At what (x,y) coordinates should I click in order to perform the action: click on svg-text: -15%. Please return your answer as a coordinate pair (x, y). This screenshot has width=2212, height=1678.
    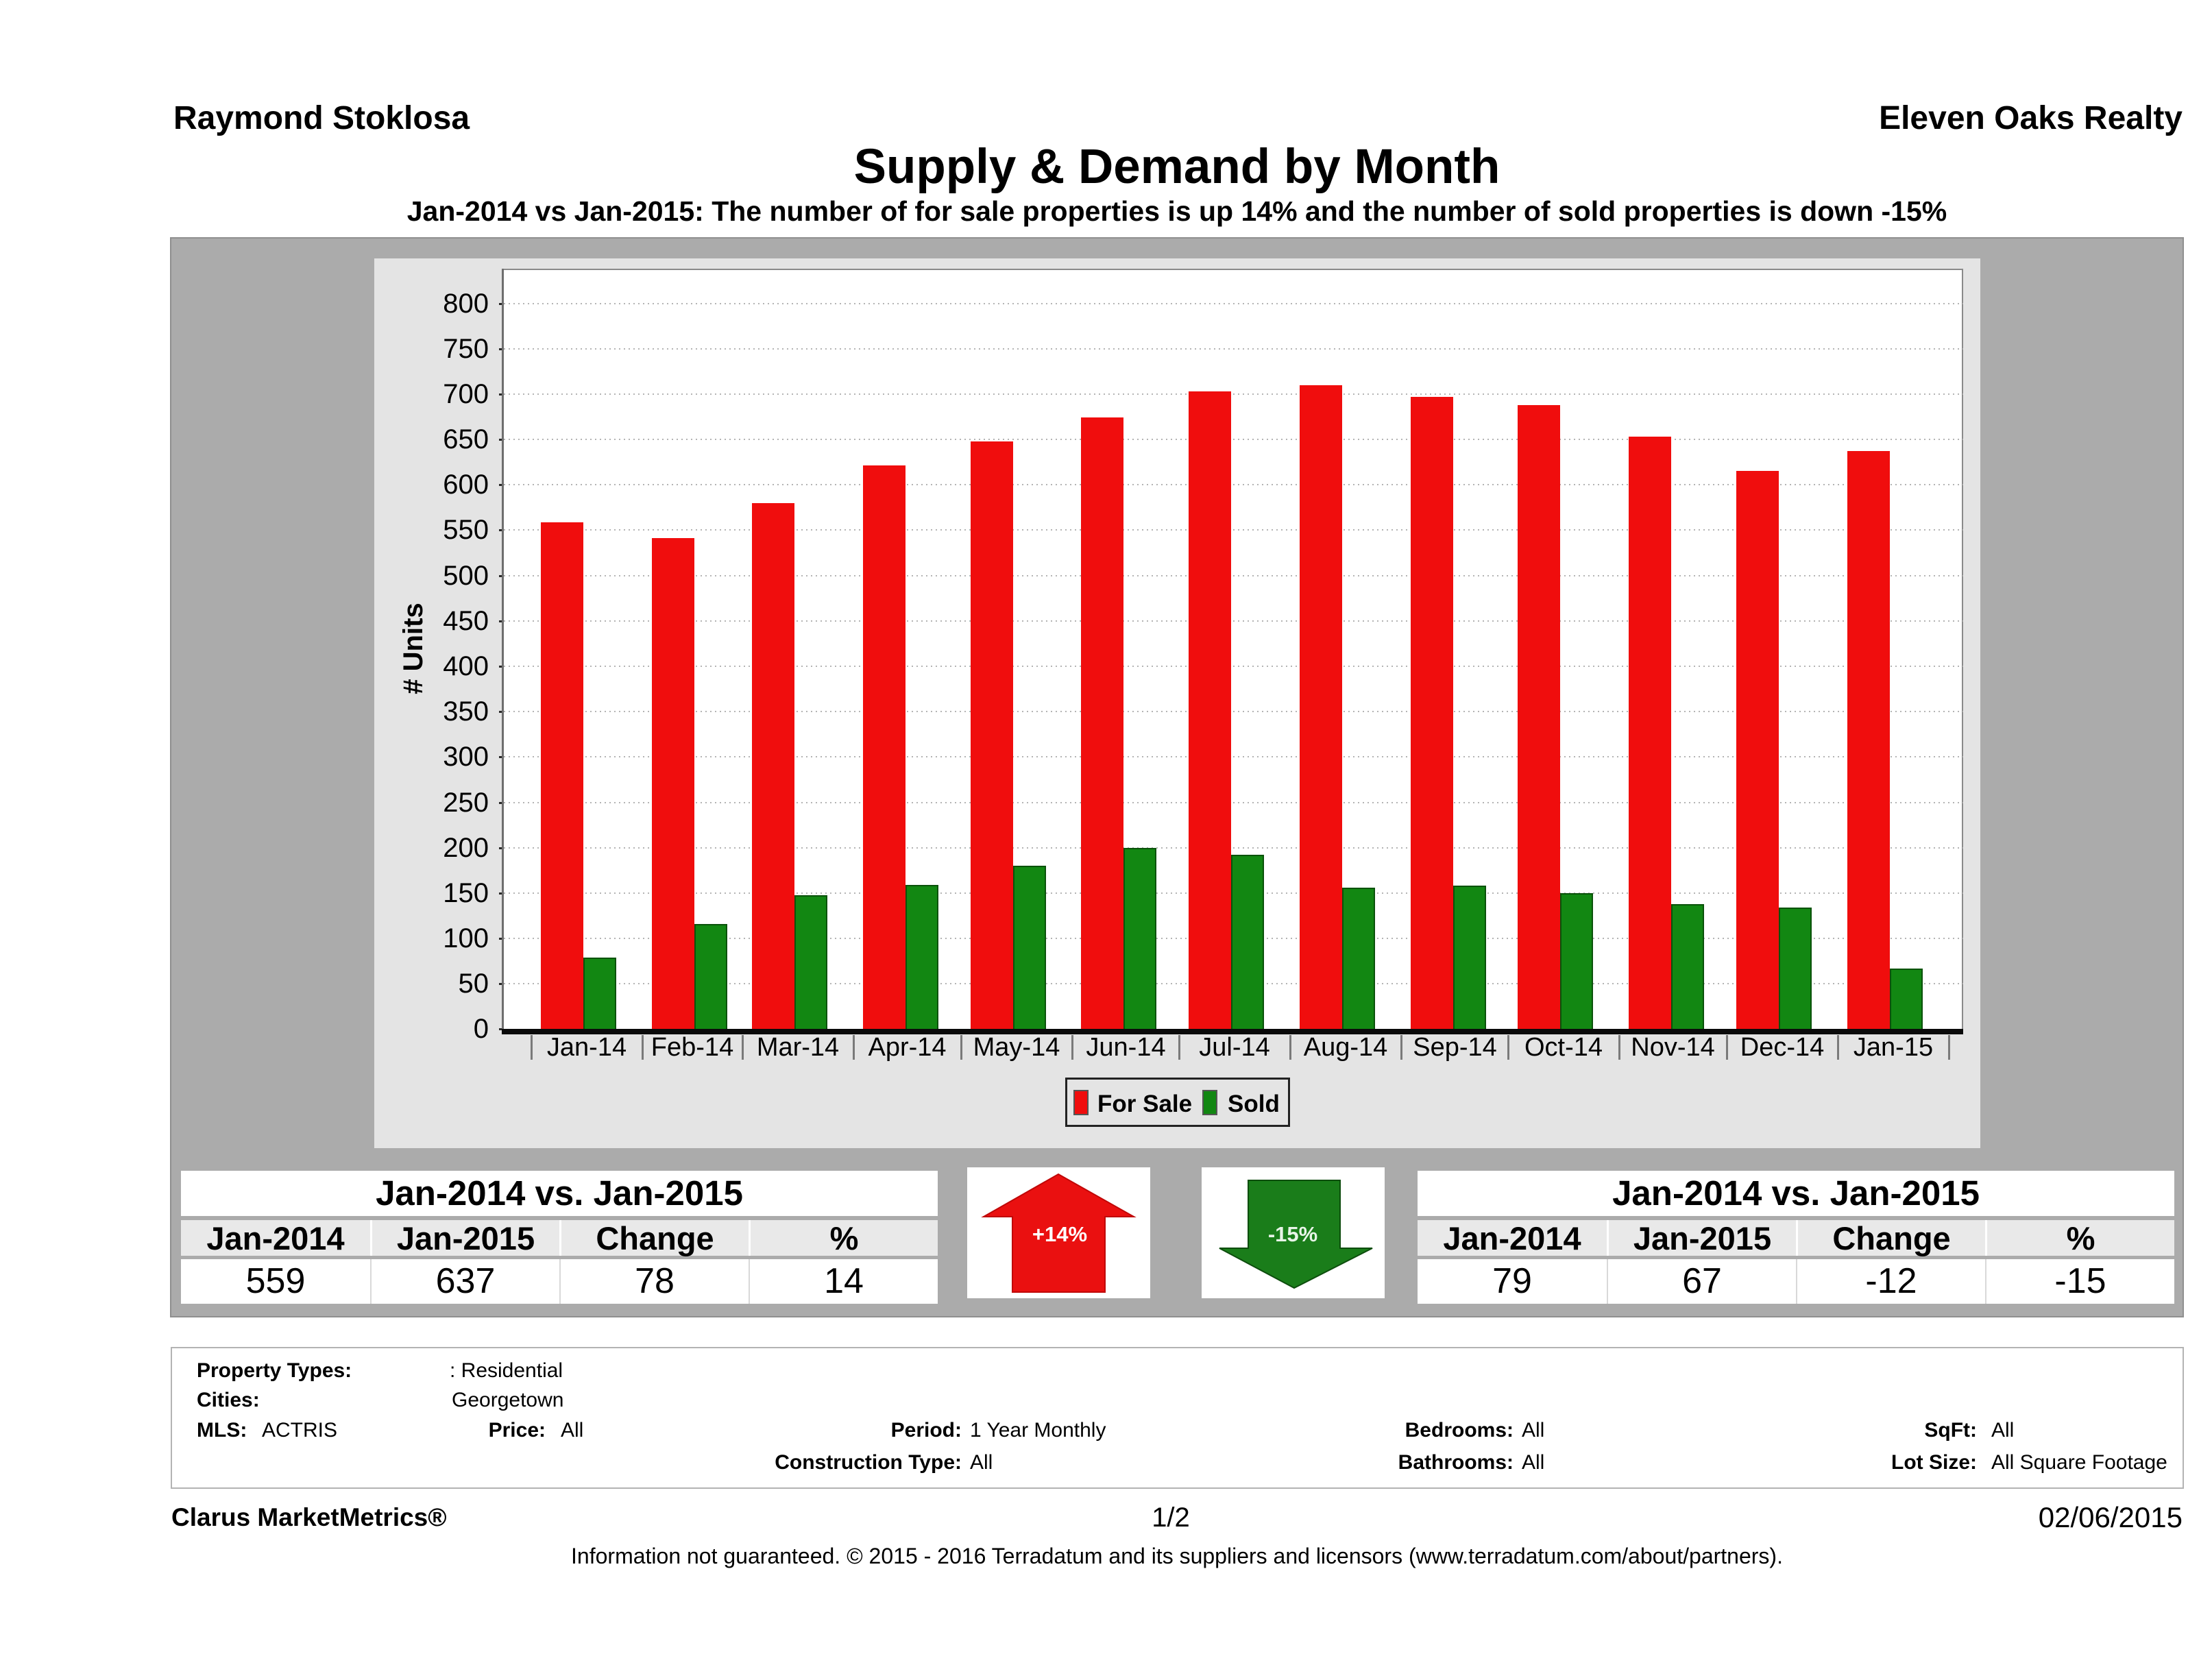
    Looking at the image, I should click on (1293, 1234).